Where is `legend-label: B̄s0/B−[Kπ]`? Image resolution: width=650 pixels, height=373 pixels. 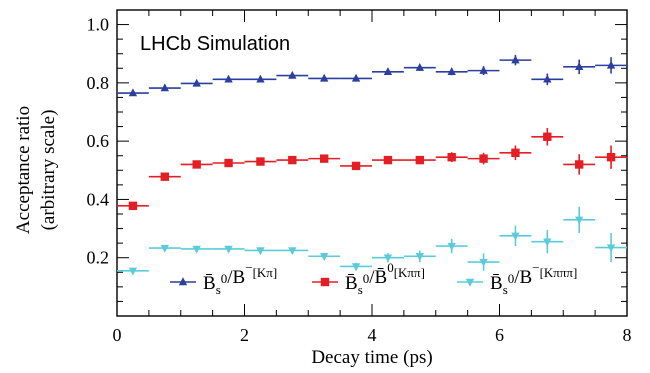
legend-label: B̄s0/B−[Kπ] is located at coordinates (240, 278).